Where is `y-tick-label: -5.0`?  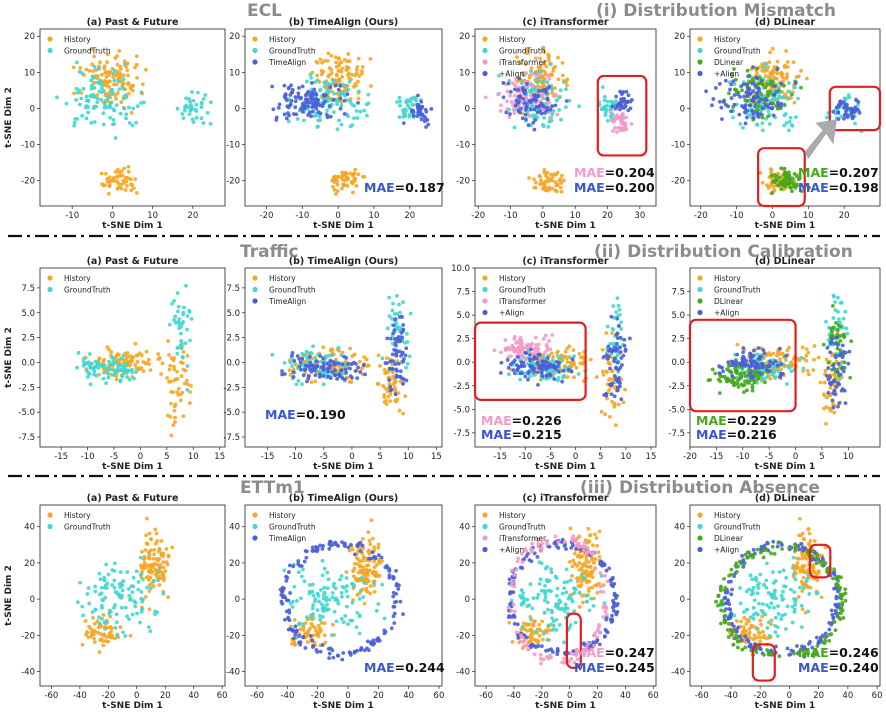
y-tick-label: -5.0 is located at coordinates (676, 410).